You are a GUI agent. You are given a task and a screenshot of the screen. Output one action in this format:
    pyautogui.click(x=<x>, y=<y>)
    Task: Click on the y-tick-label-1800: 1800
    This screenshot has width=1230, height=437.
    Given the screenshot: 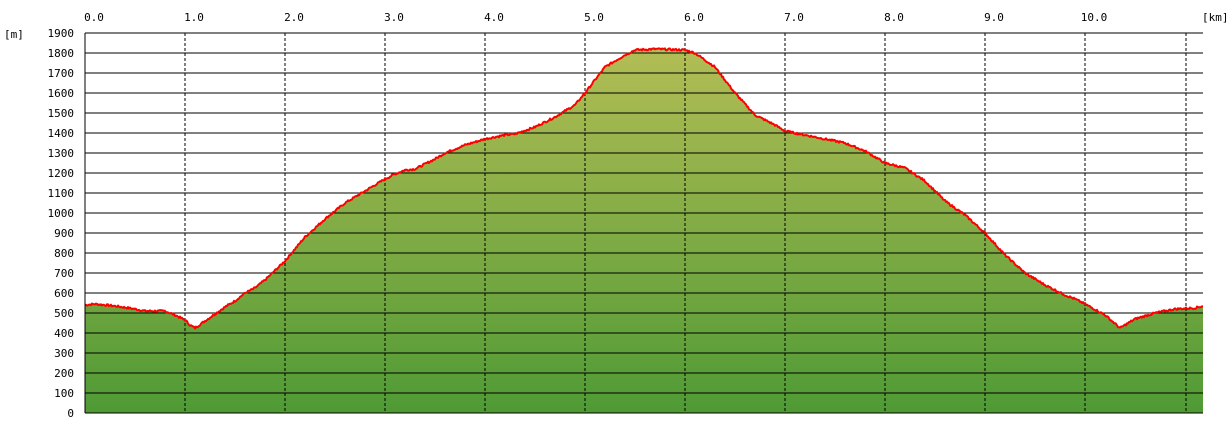 What is the action you would take?
    pyautogui.click(x=61, y=53)
    